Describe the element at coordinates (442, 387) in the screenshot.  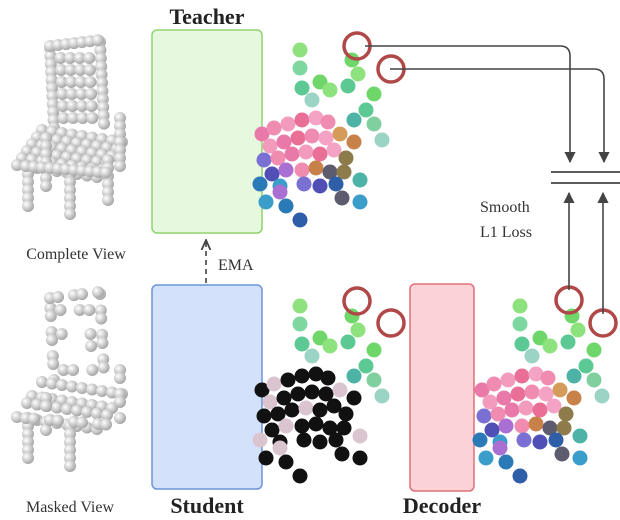
I see `decoder-box` at that location.